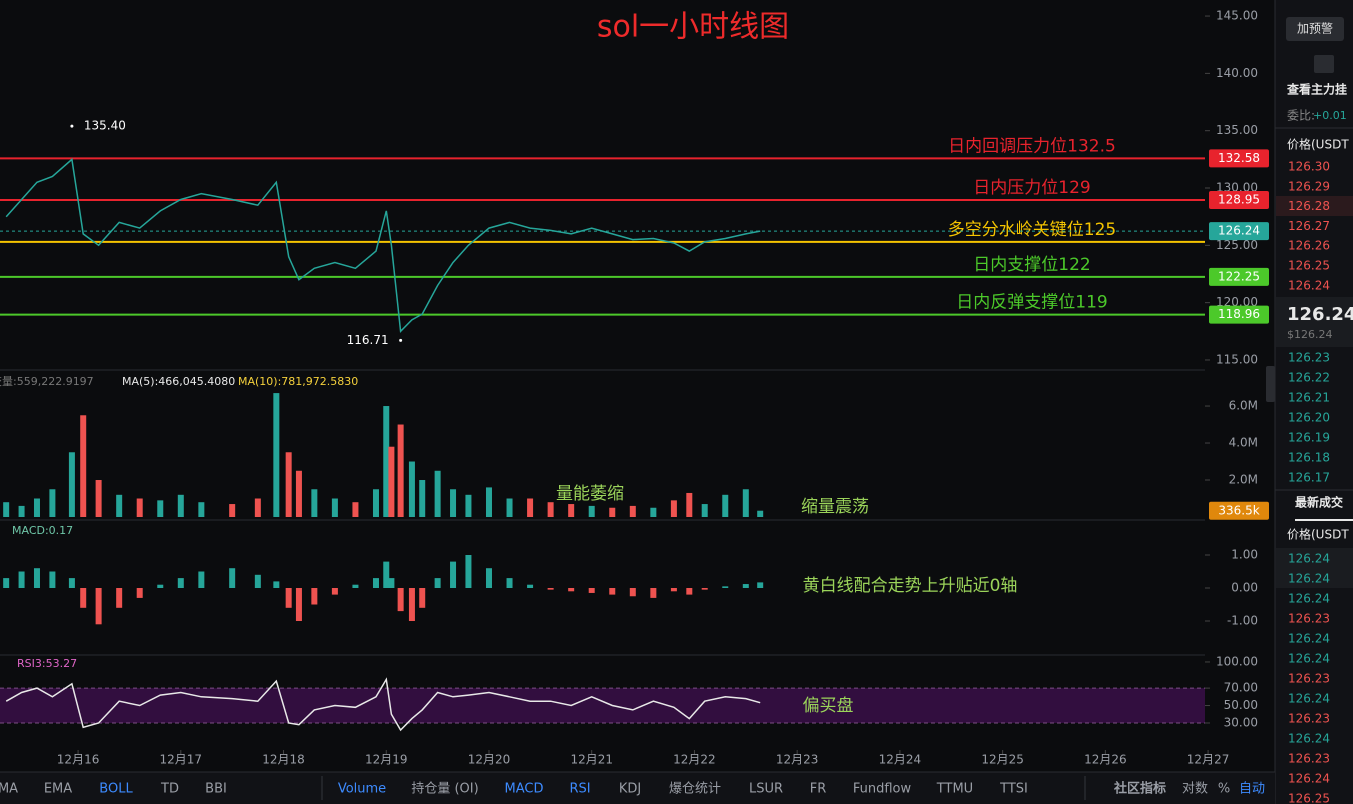  I want to click on price-tag, so click(1239, 314).